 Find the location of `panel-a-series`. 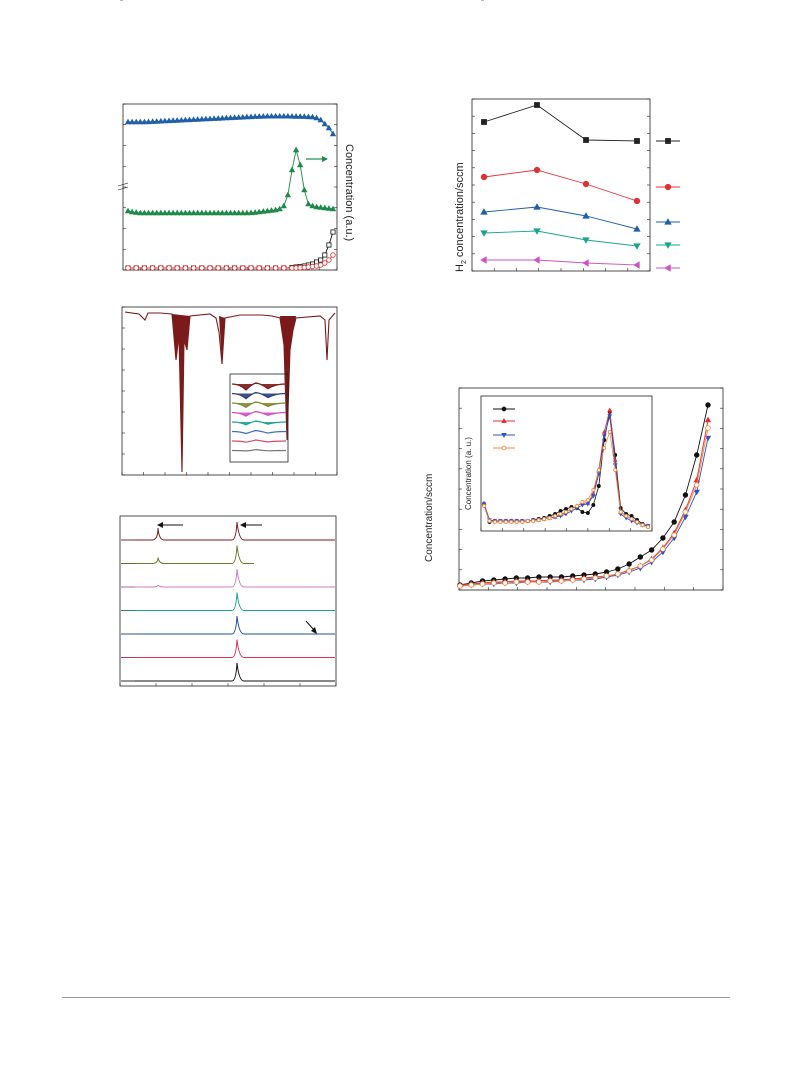

panel-a-series is located at coordinates (230, 191).